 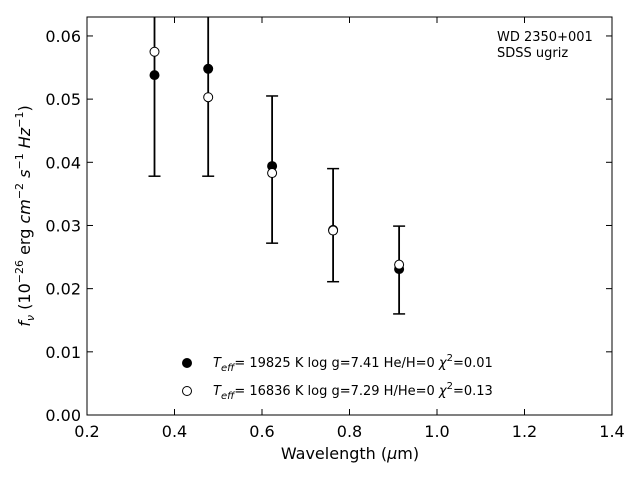 I want to click on legend-entry-2-chi: =0.13, so click(x=473, y=391).